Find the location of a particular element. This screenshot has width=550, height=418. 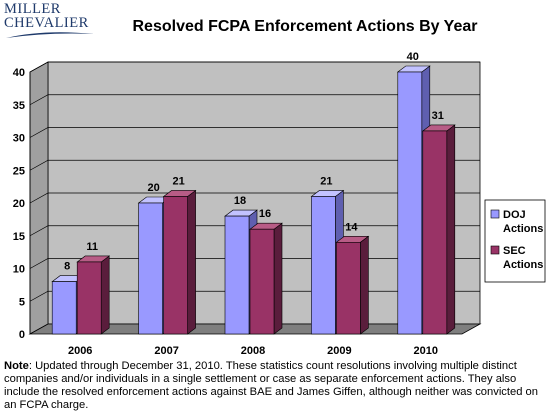

x-tick-label: 2009 is located at coordinates (339, 351).